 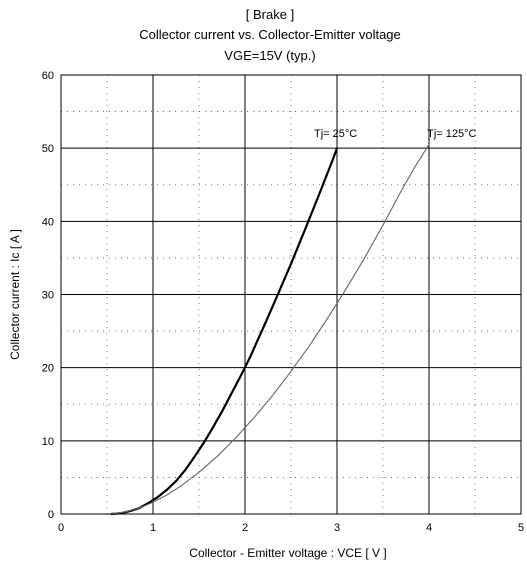 What do you see at coordinates (287, 553) in the screenshot?
I see `x-axis-label: Collector - Emitter voltage : VCE [ V ]` at bounding box center [287, 553].